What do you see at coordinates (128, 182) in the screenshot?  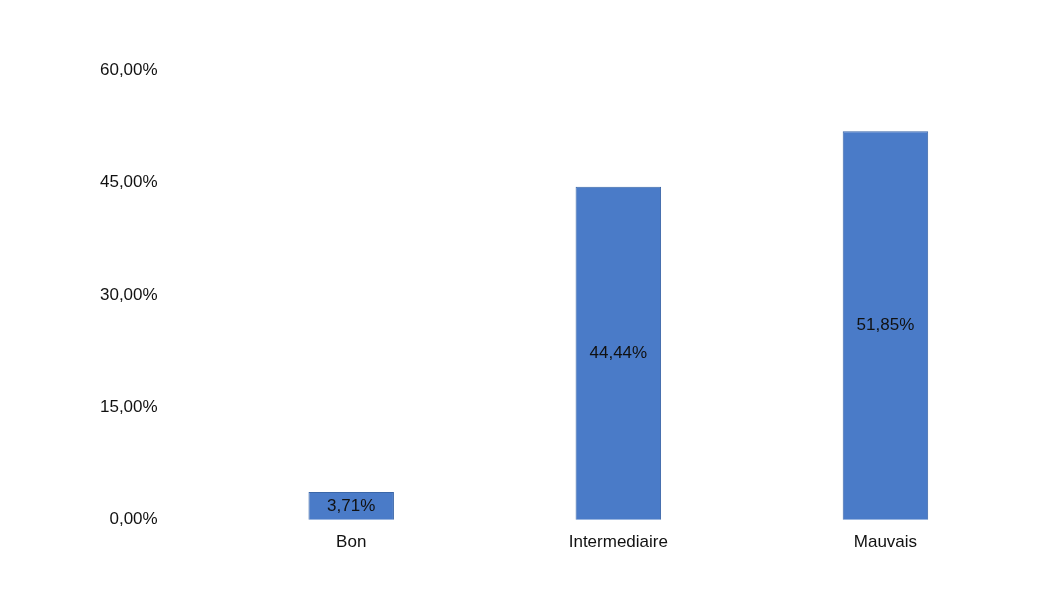 I see `y-tick-label: 45,00%` at bounding box center [128, 182].